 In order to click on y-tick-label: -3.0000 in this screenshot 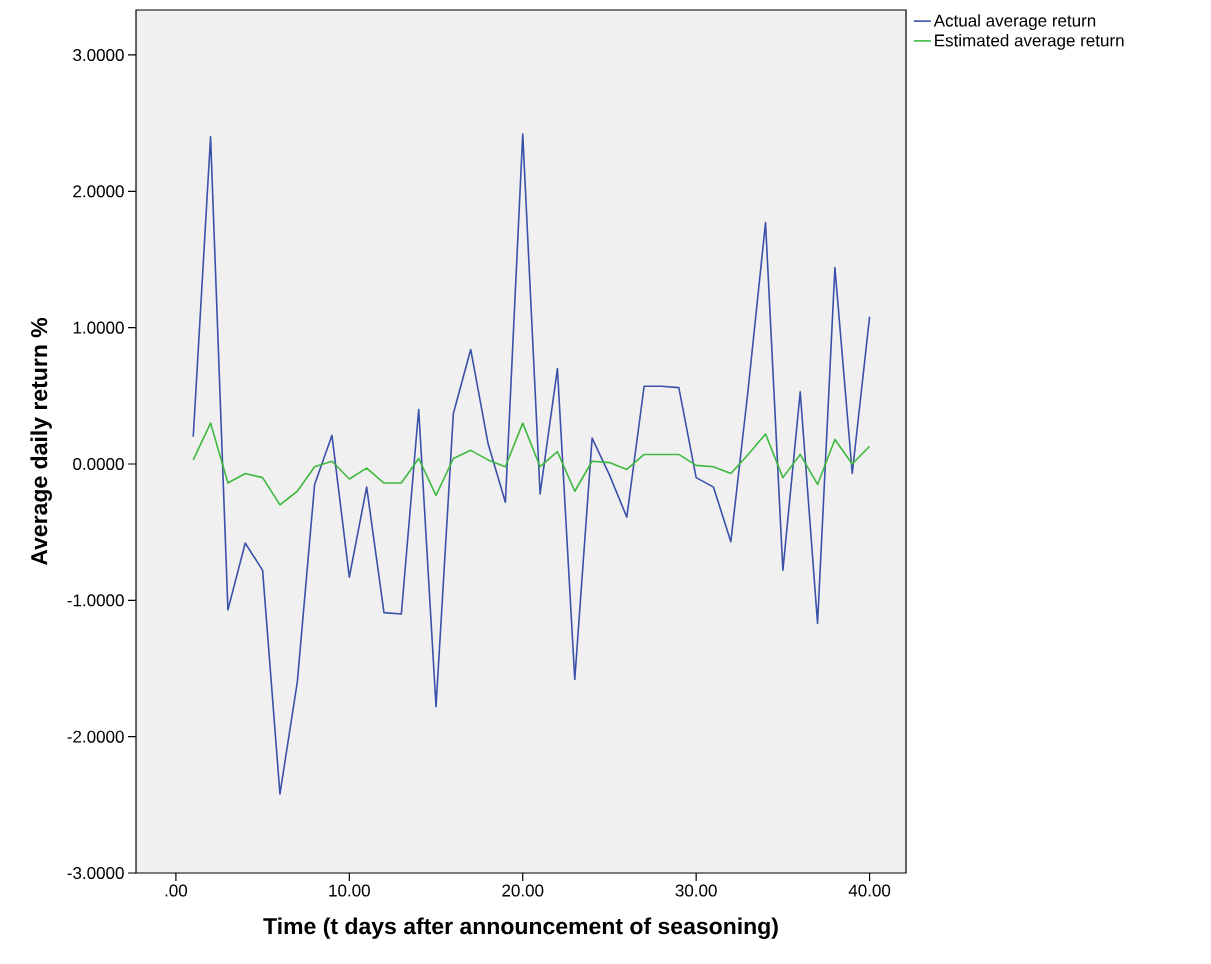, I will do `click(95, 873)`.